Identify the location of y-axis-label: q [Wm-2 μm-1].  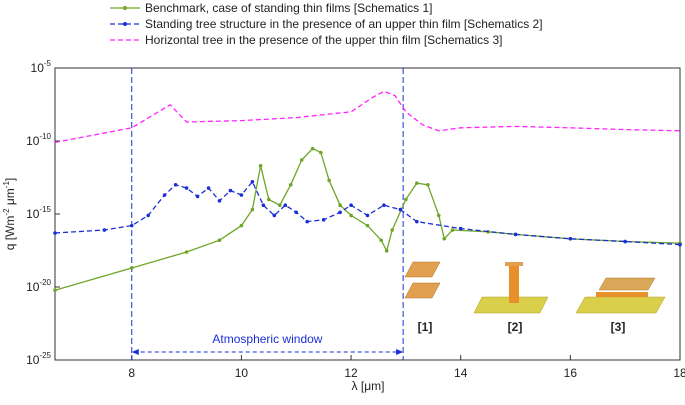
(9, 214).